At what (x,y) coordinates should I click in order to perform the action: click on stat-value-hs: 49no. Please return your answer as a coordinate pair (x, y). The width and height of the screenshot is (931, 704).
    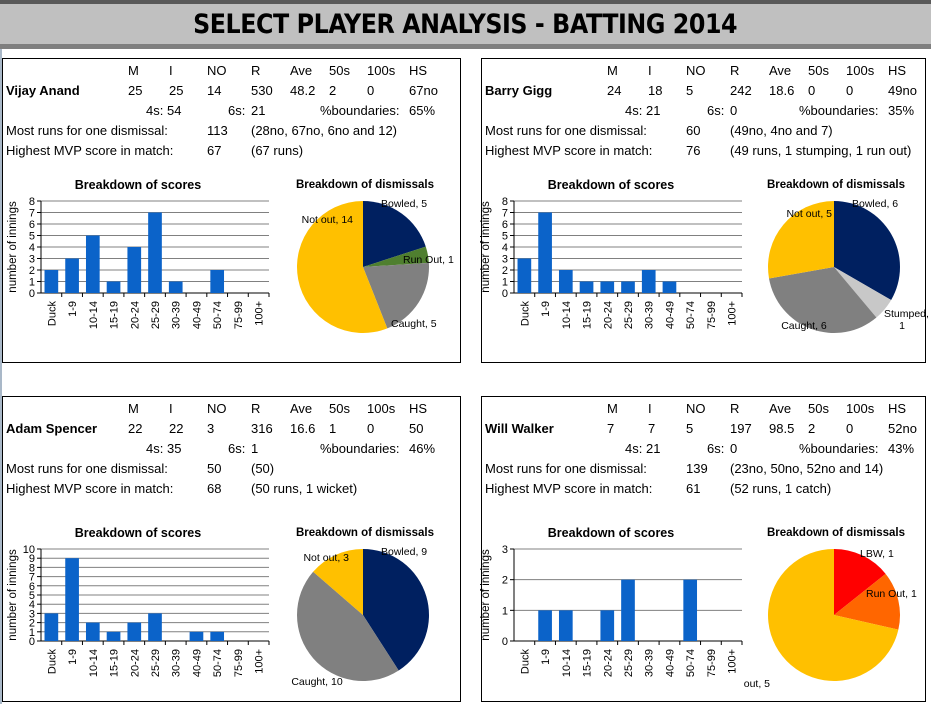
    Looking at the image, I should click on (902, 90).